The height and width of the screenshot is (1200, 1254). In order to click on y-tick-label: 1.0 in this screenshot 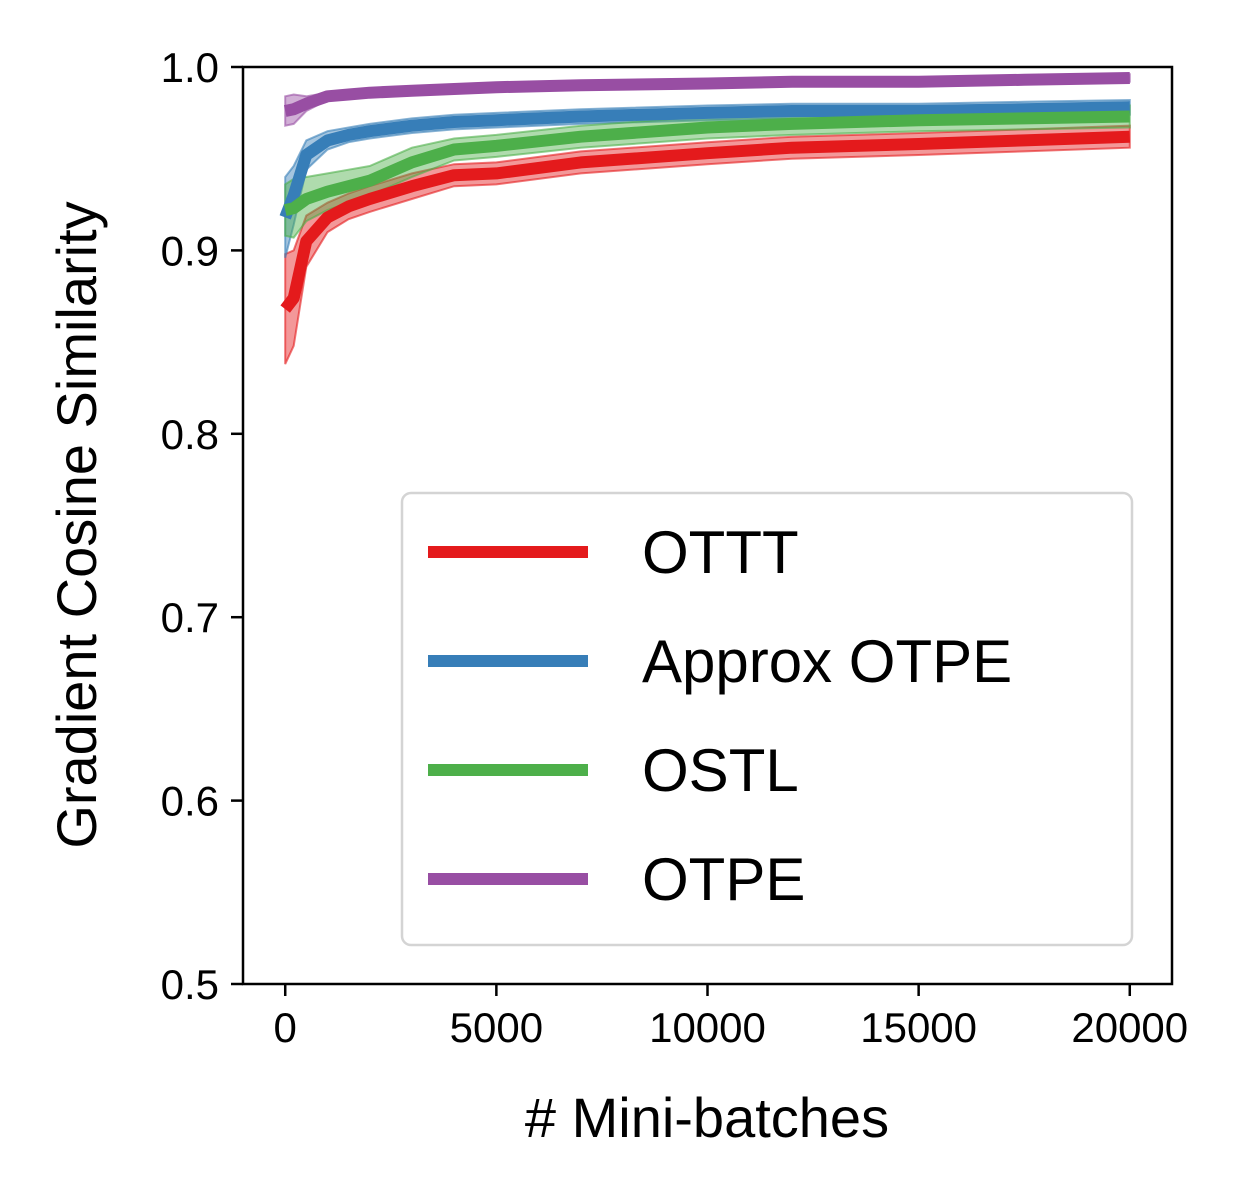, I will do `click(190, 67)`.